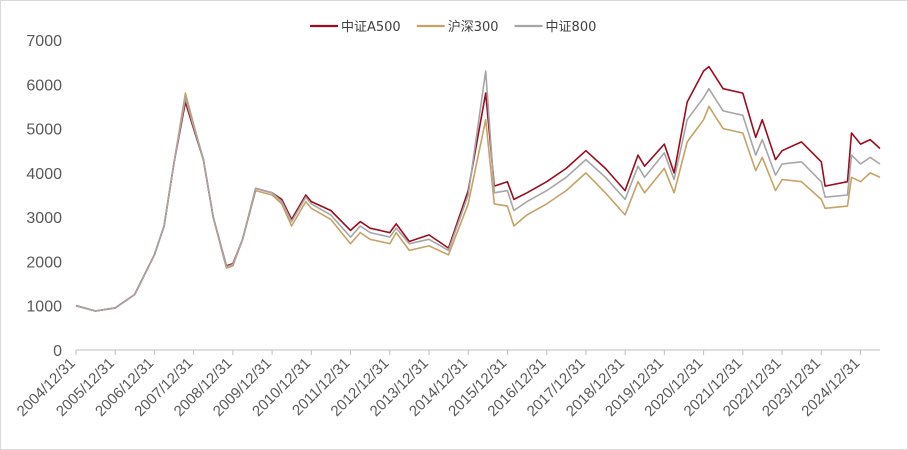  I want to click on y-axis: 0 1000 2000 3000 4000 5000 6000 7000, so click(44, 196).